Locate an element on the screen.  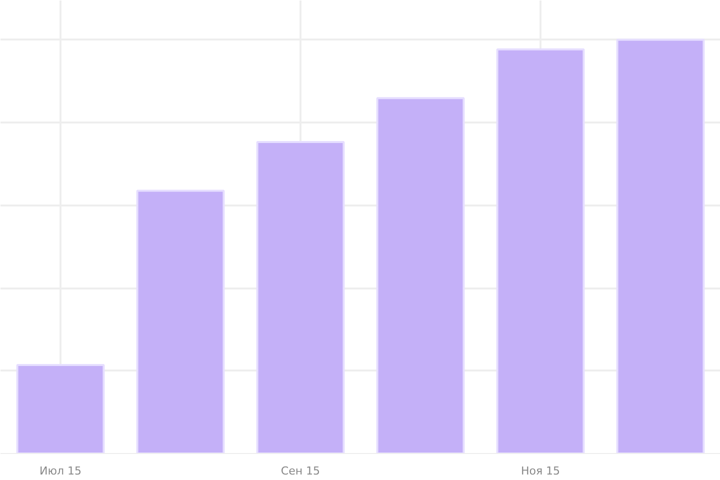
x-tick-label: Ноя 15 is located at coordinates (540, 471).